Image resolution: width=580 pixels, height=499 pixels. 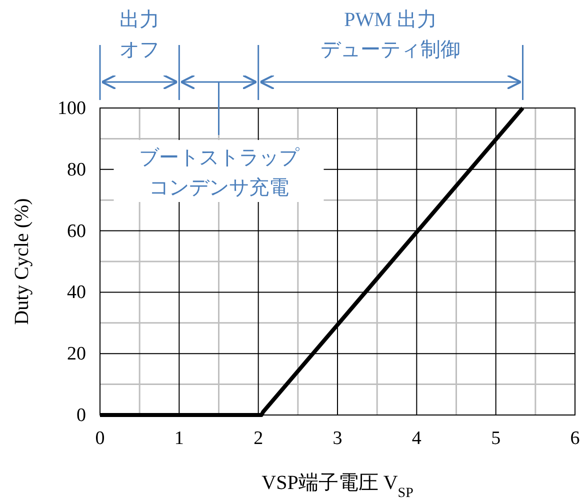 I want to click on x-tick-label: 5, so click(x=496, y=438).